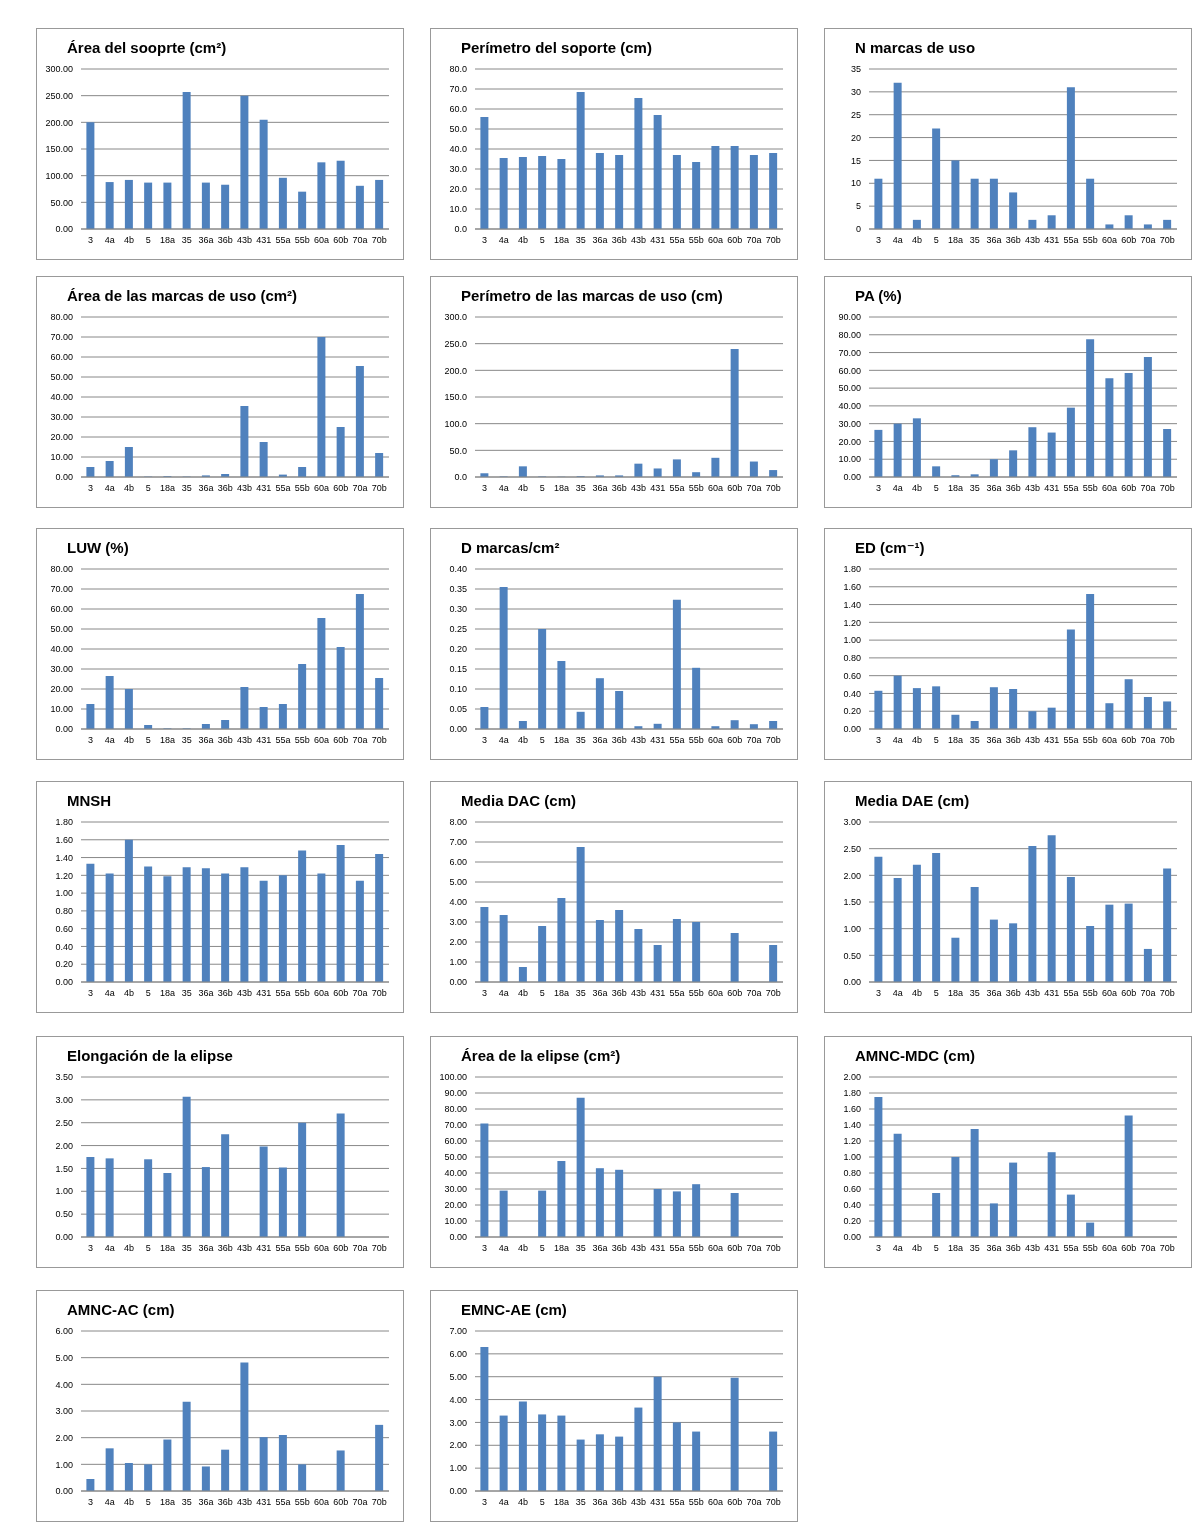 This screenshot has width=1200, height=1526. Describe the element at coordinates (855, 160) in the screenshot. I see `y-tick-label: 15` at that location.